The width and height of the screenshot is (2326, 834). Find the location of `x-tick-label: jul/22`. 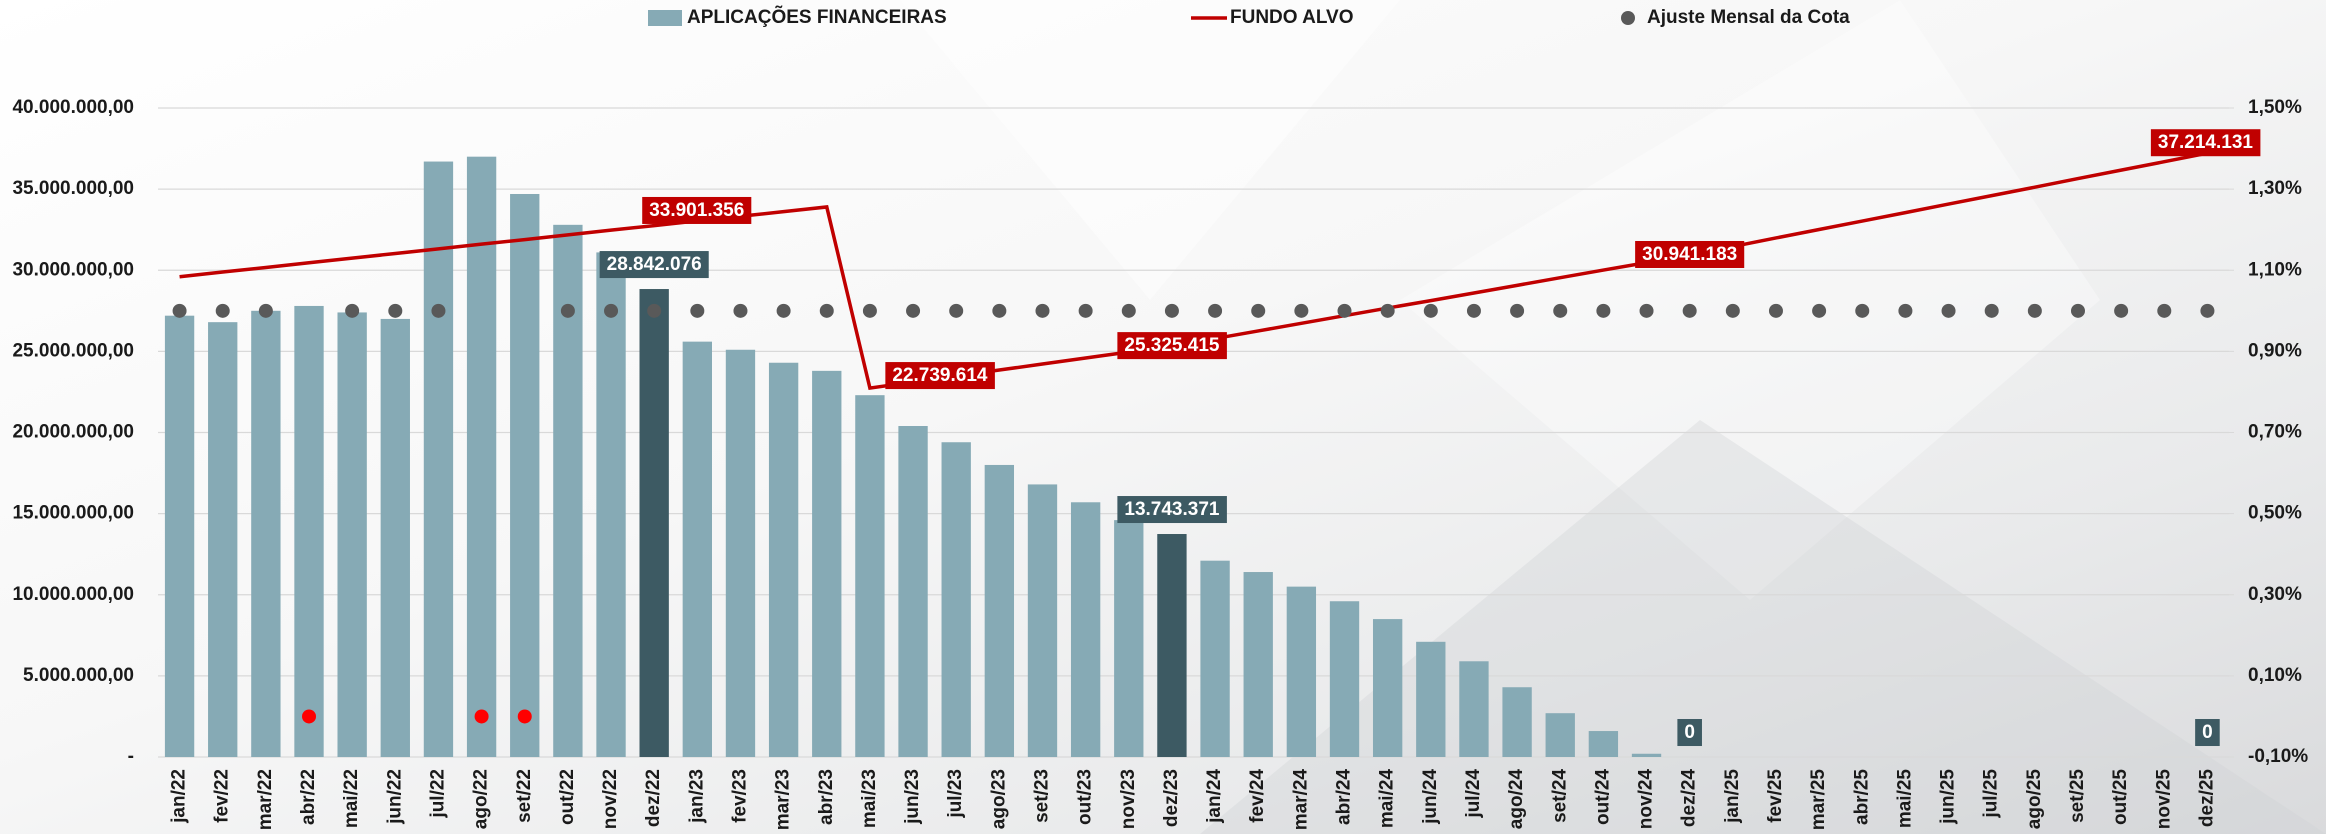

x-tick-label: jul/22 is located at coordinates (437, 794).